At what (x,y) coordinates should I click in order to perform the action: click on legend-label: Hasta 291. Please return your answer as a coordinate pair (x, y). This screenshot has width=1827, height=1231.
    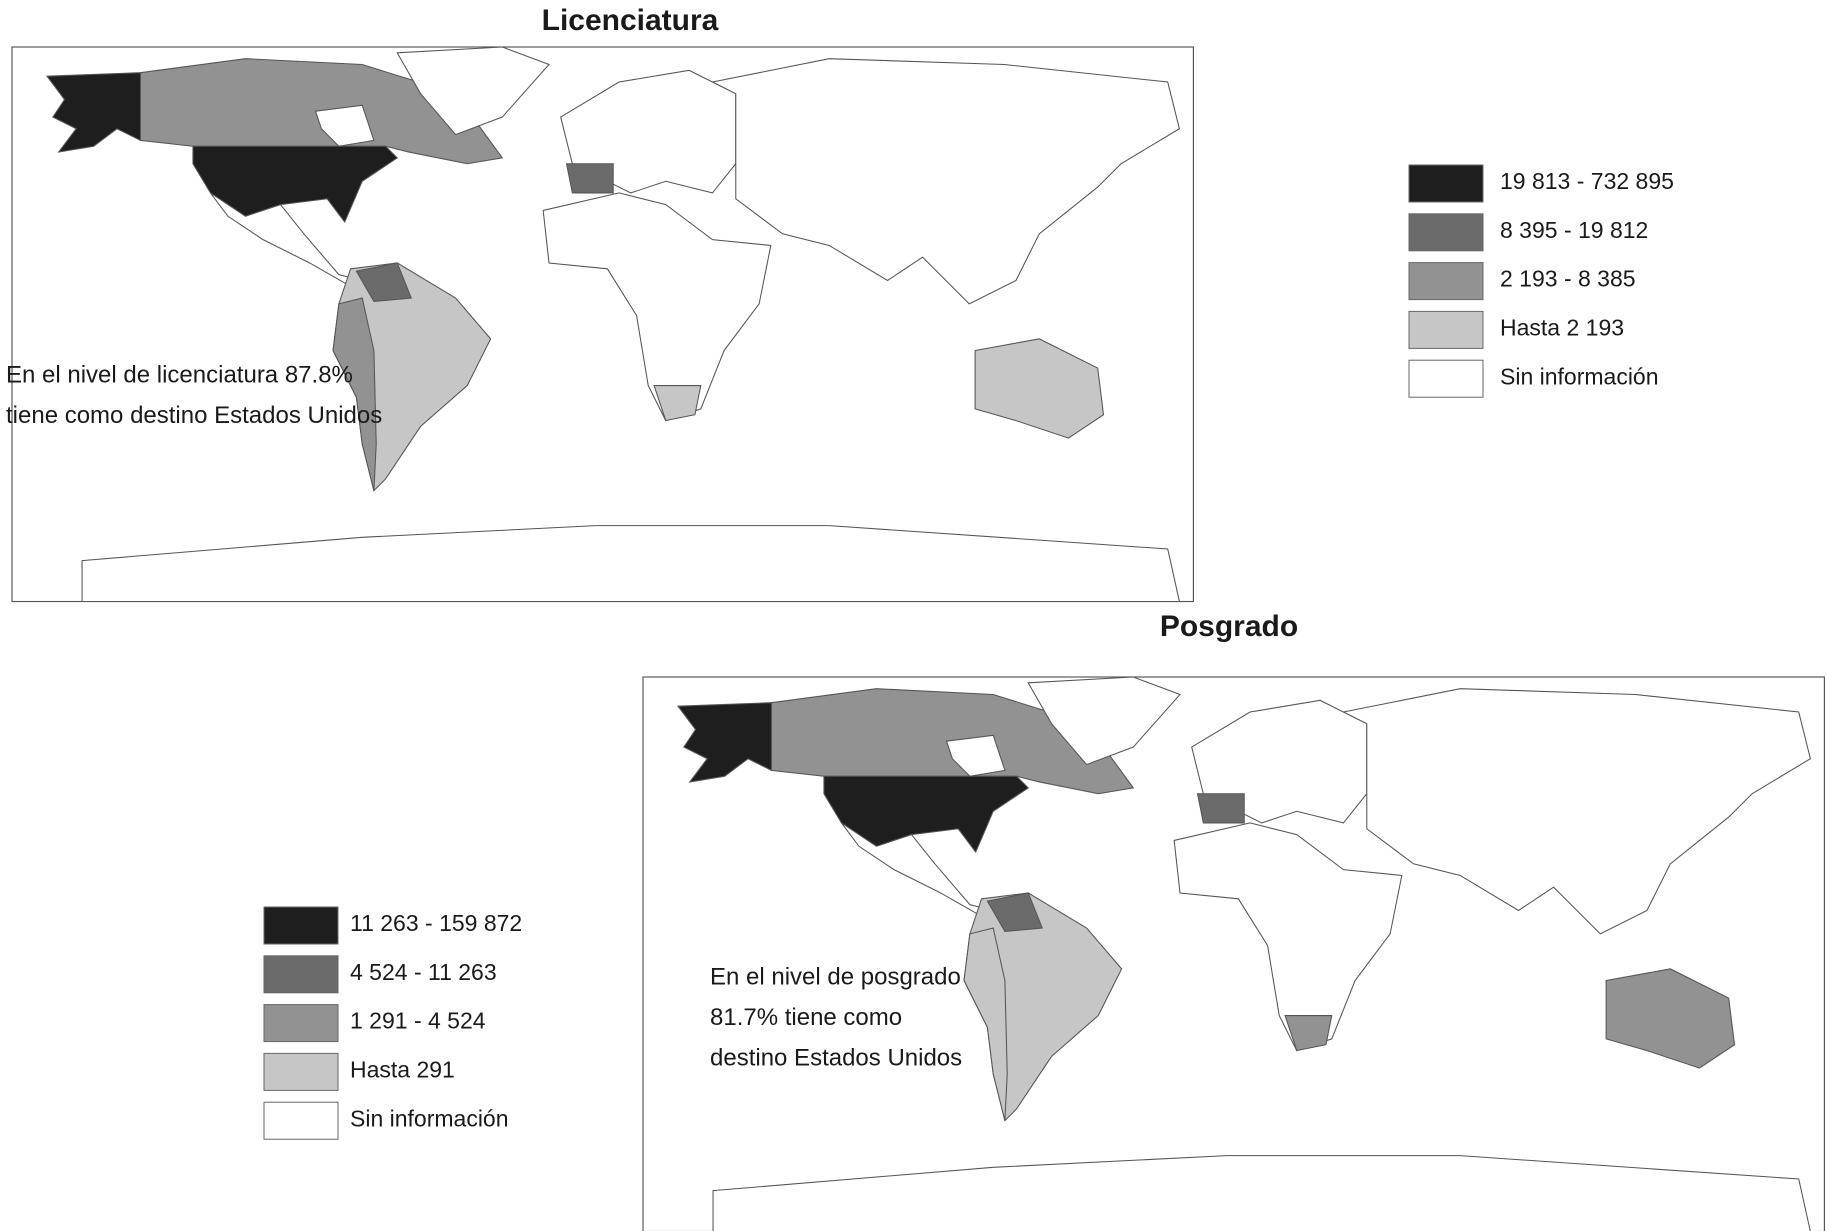
    Looking at the image, I should click on (402, 1069).